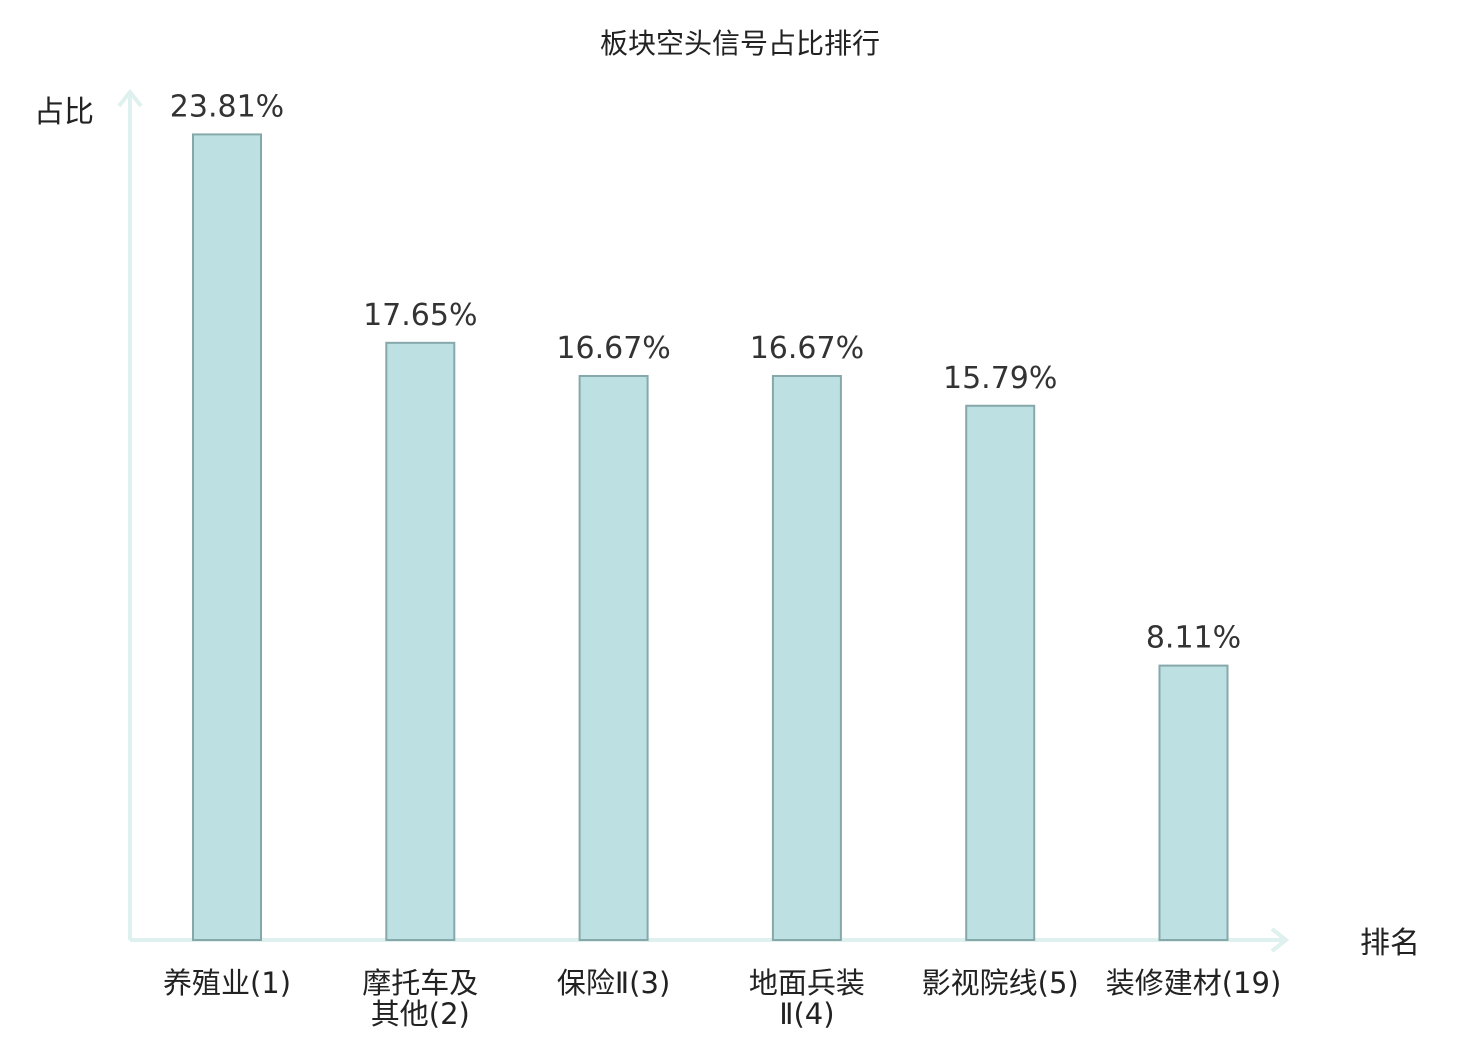  I want to click on category-label-4-line-1: 地面兵装, so click(807, 983).